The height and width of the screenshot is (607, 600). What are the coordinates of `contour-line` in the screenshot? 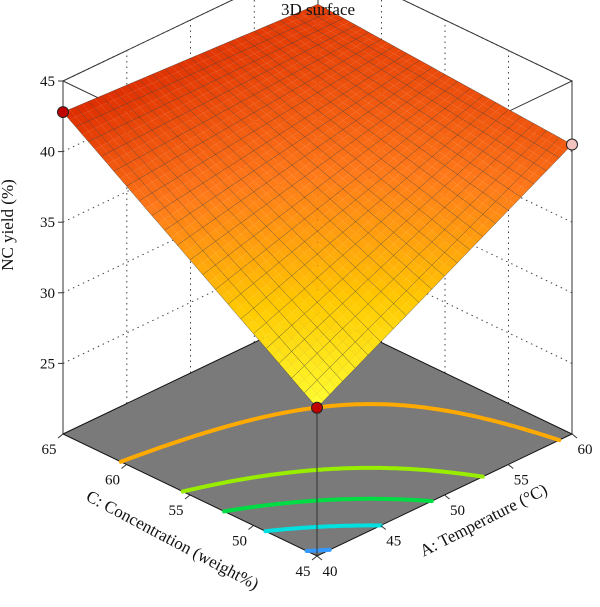 It's located at (340, 433).